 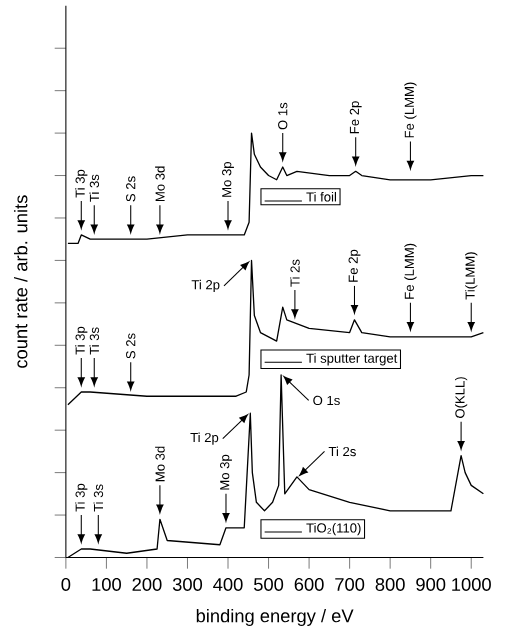 I want to click on x-tick-label: 500, so click(x=269, y=584).